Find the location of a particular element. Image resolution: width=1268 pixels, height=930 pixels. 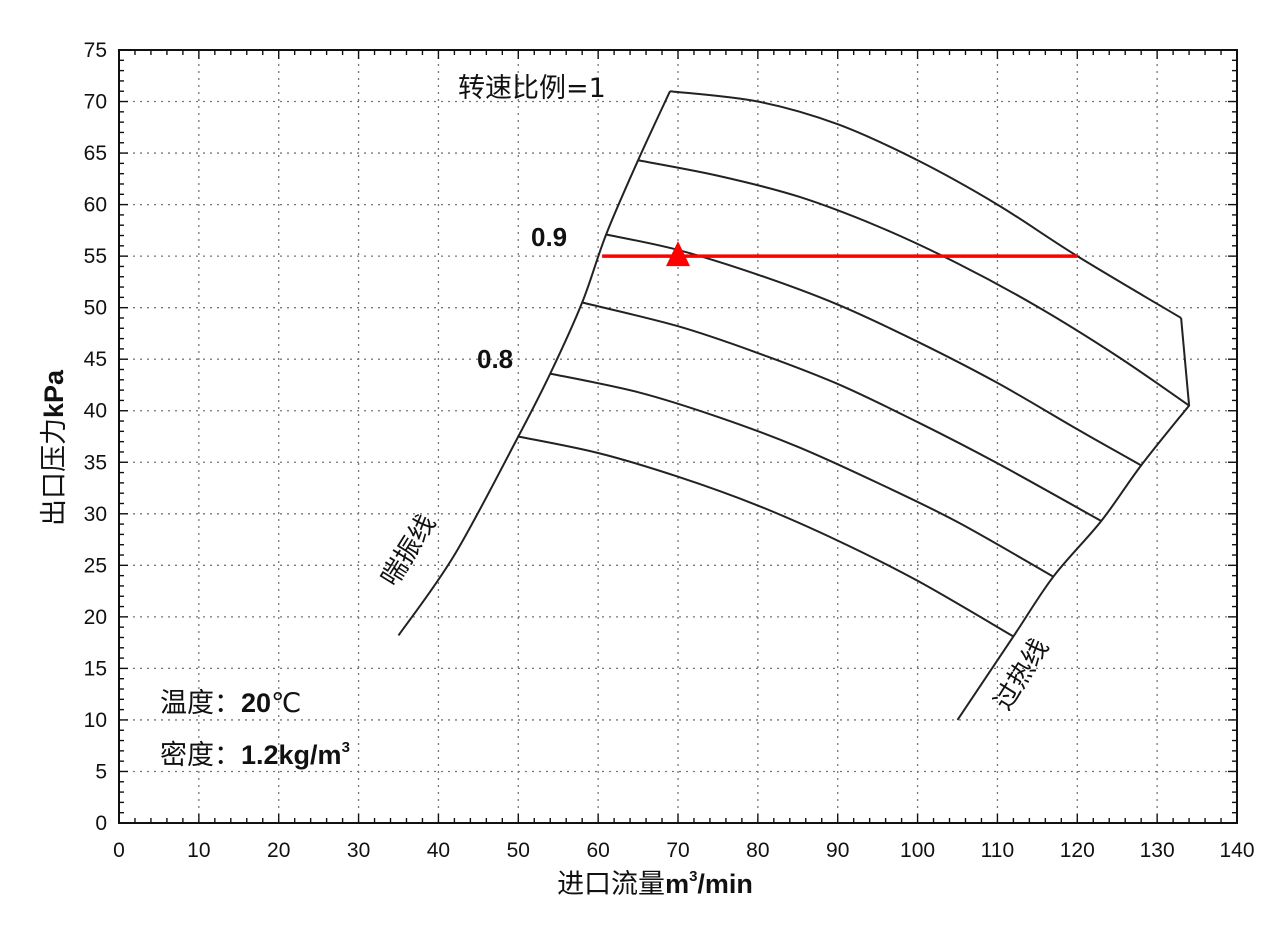

temperature-annotation: 温度：20℃ is located at coordinates (230, 703).